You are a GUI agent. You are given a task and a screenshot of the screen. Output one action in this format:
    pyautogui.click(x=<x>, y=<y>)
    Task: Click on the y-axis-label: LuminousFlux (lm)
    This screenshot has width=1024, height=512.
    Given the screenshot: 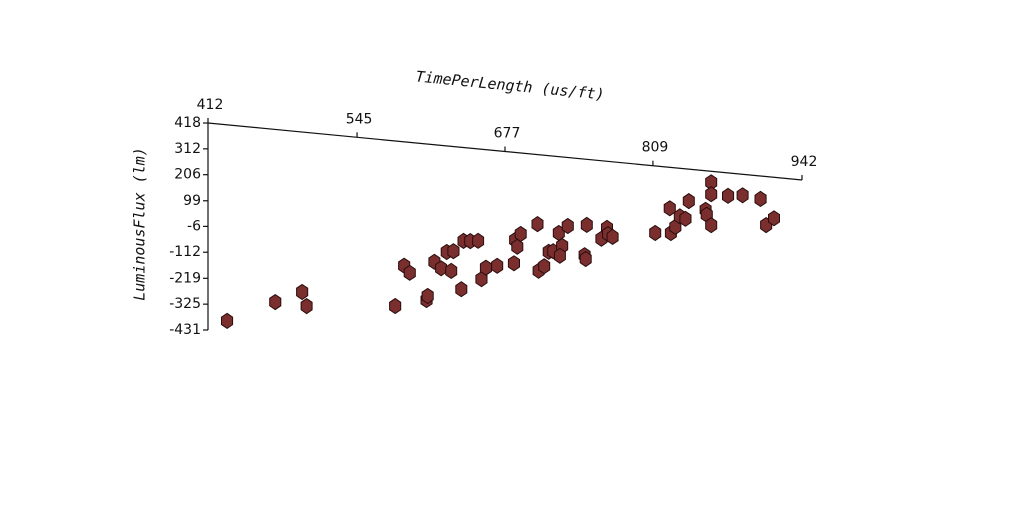 What is the action you would take?
    pyautogui.click(x=140, y=224)
    